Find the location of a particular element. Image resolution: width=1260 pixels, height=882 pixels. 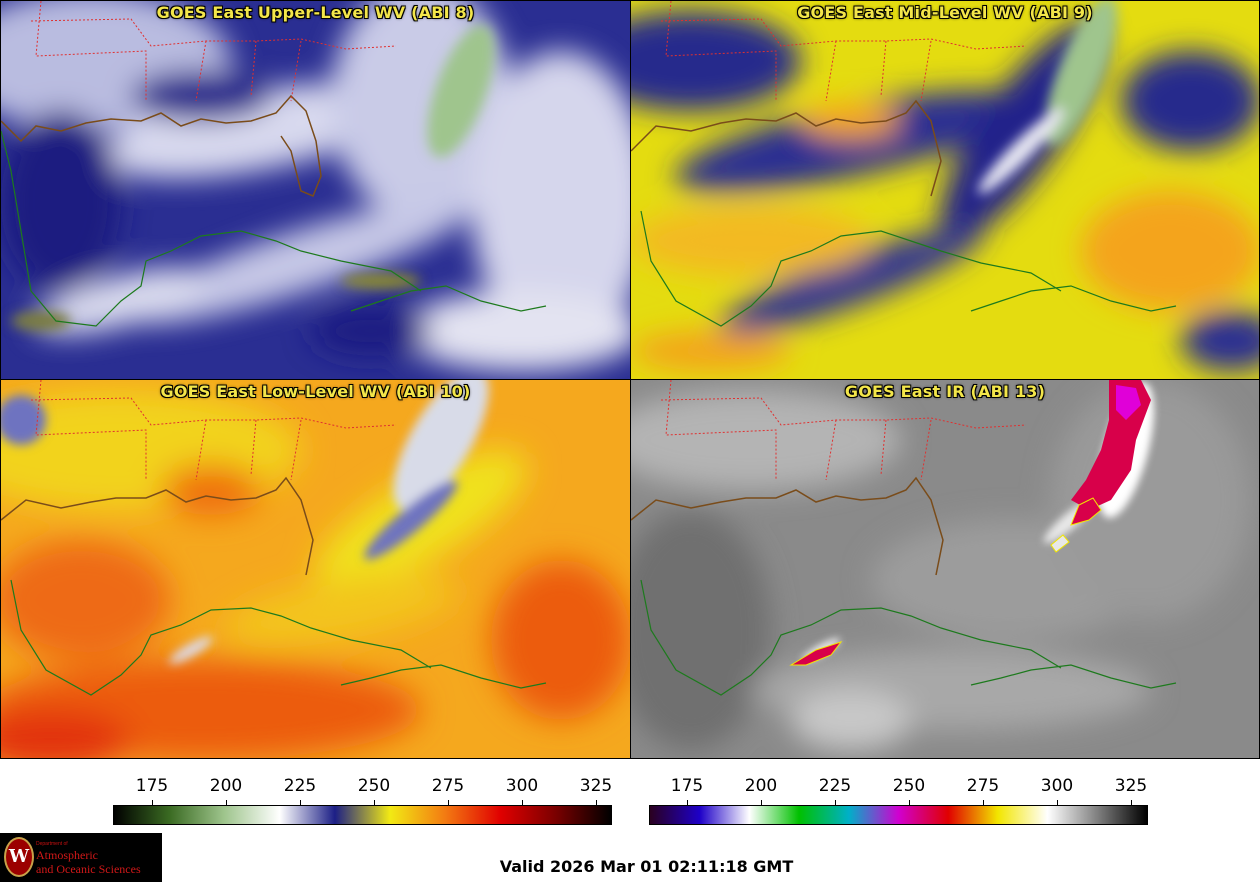

logo-line-2: and Oceanic Sciences is located at coordinates (88, 869).